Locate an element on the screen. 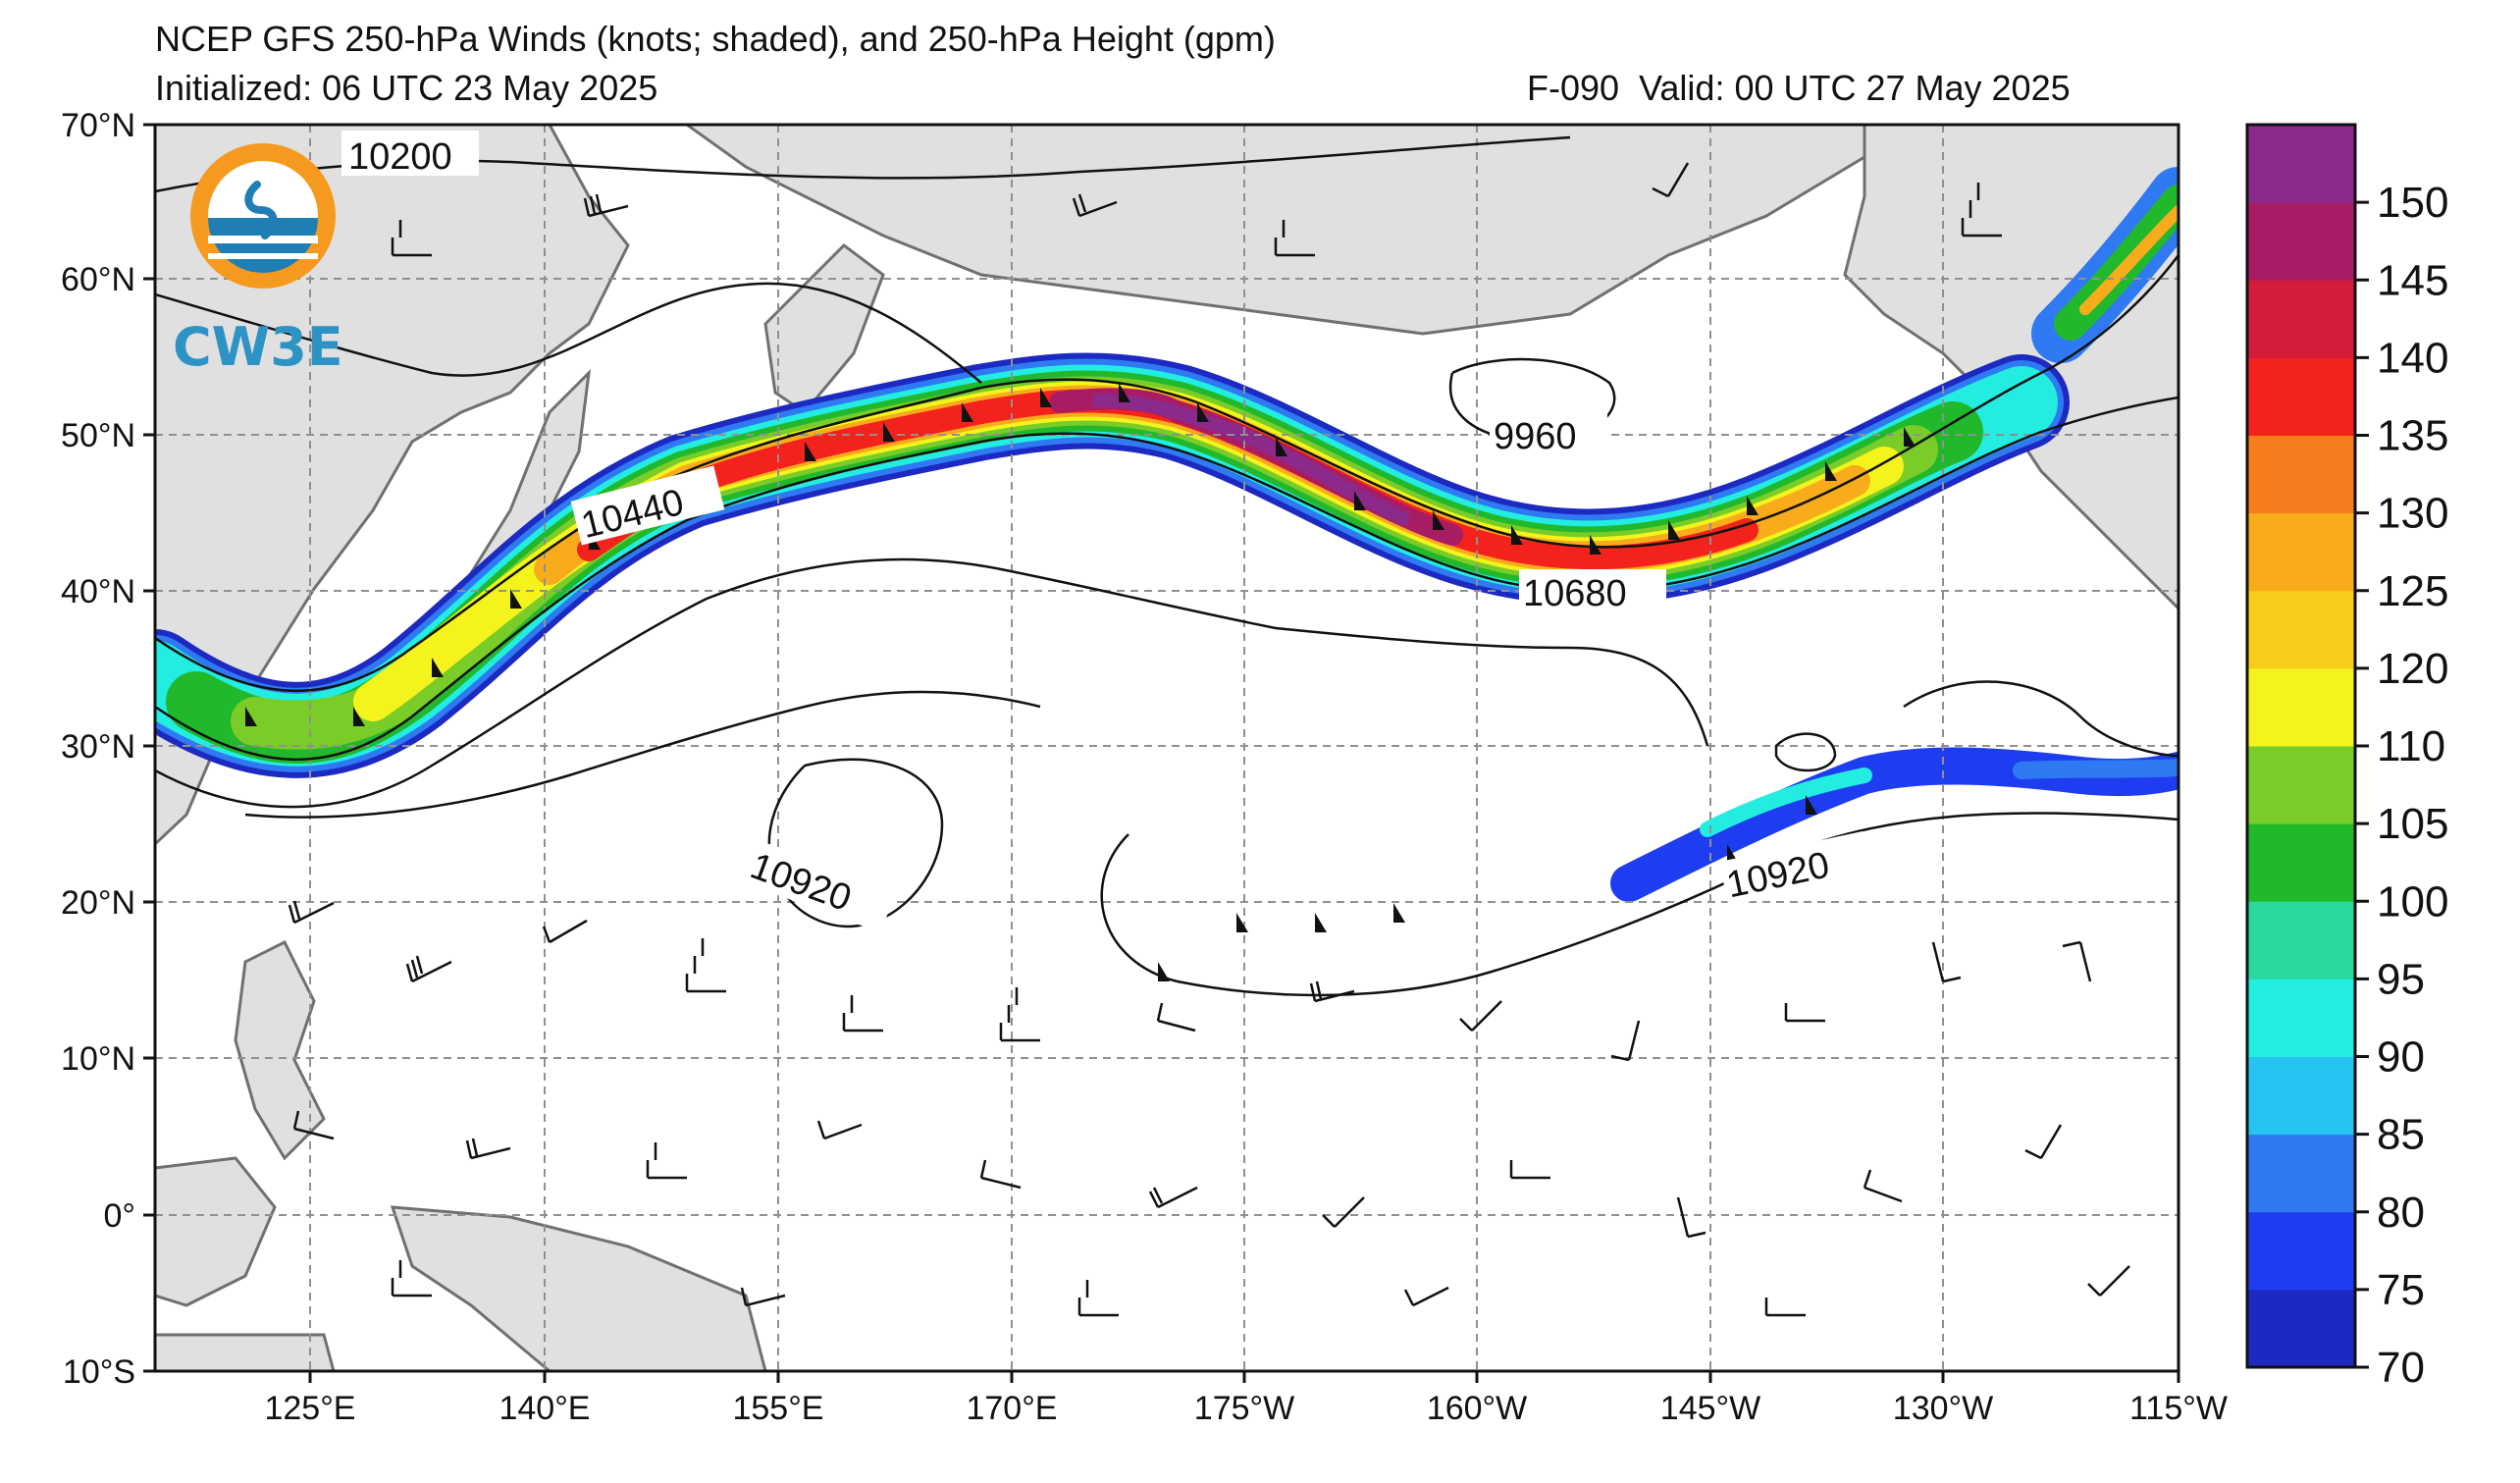  lat-label: 70°N is located at coordinates (98, 126).